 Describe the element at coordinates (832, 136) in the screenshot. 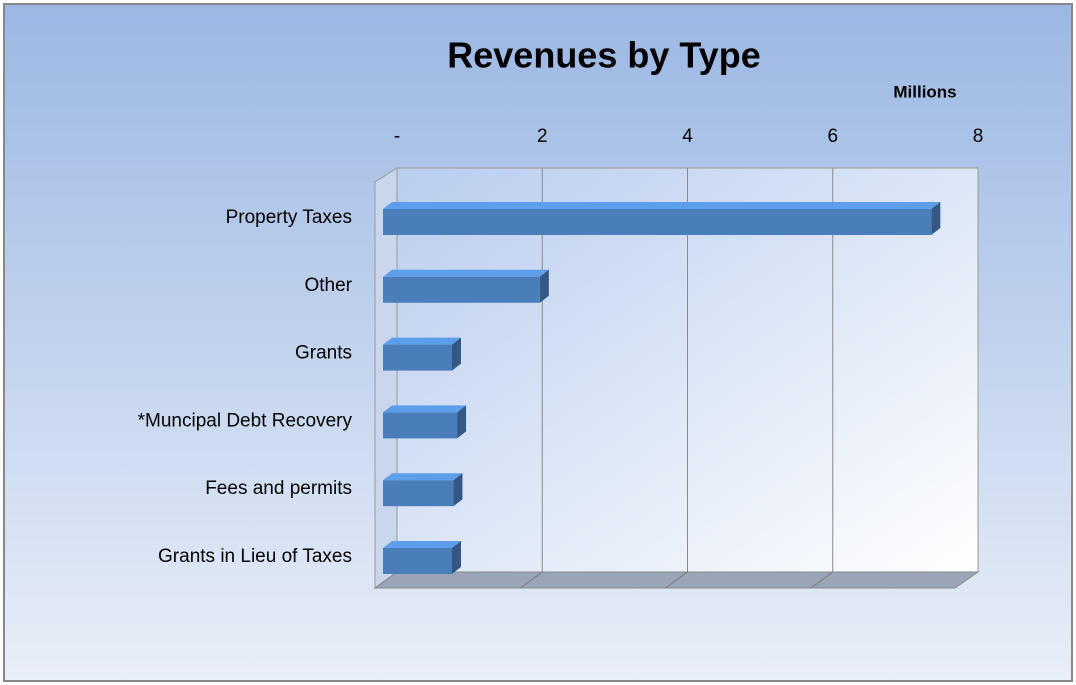

I see `x-tick-label: 6` at that location.